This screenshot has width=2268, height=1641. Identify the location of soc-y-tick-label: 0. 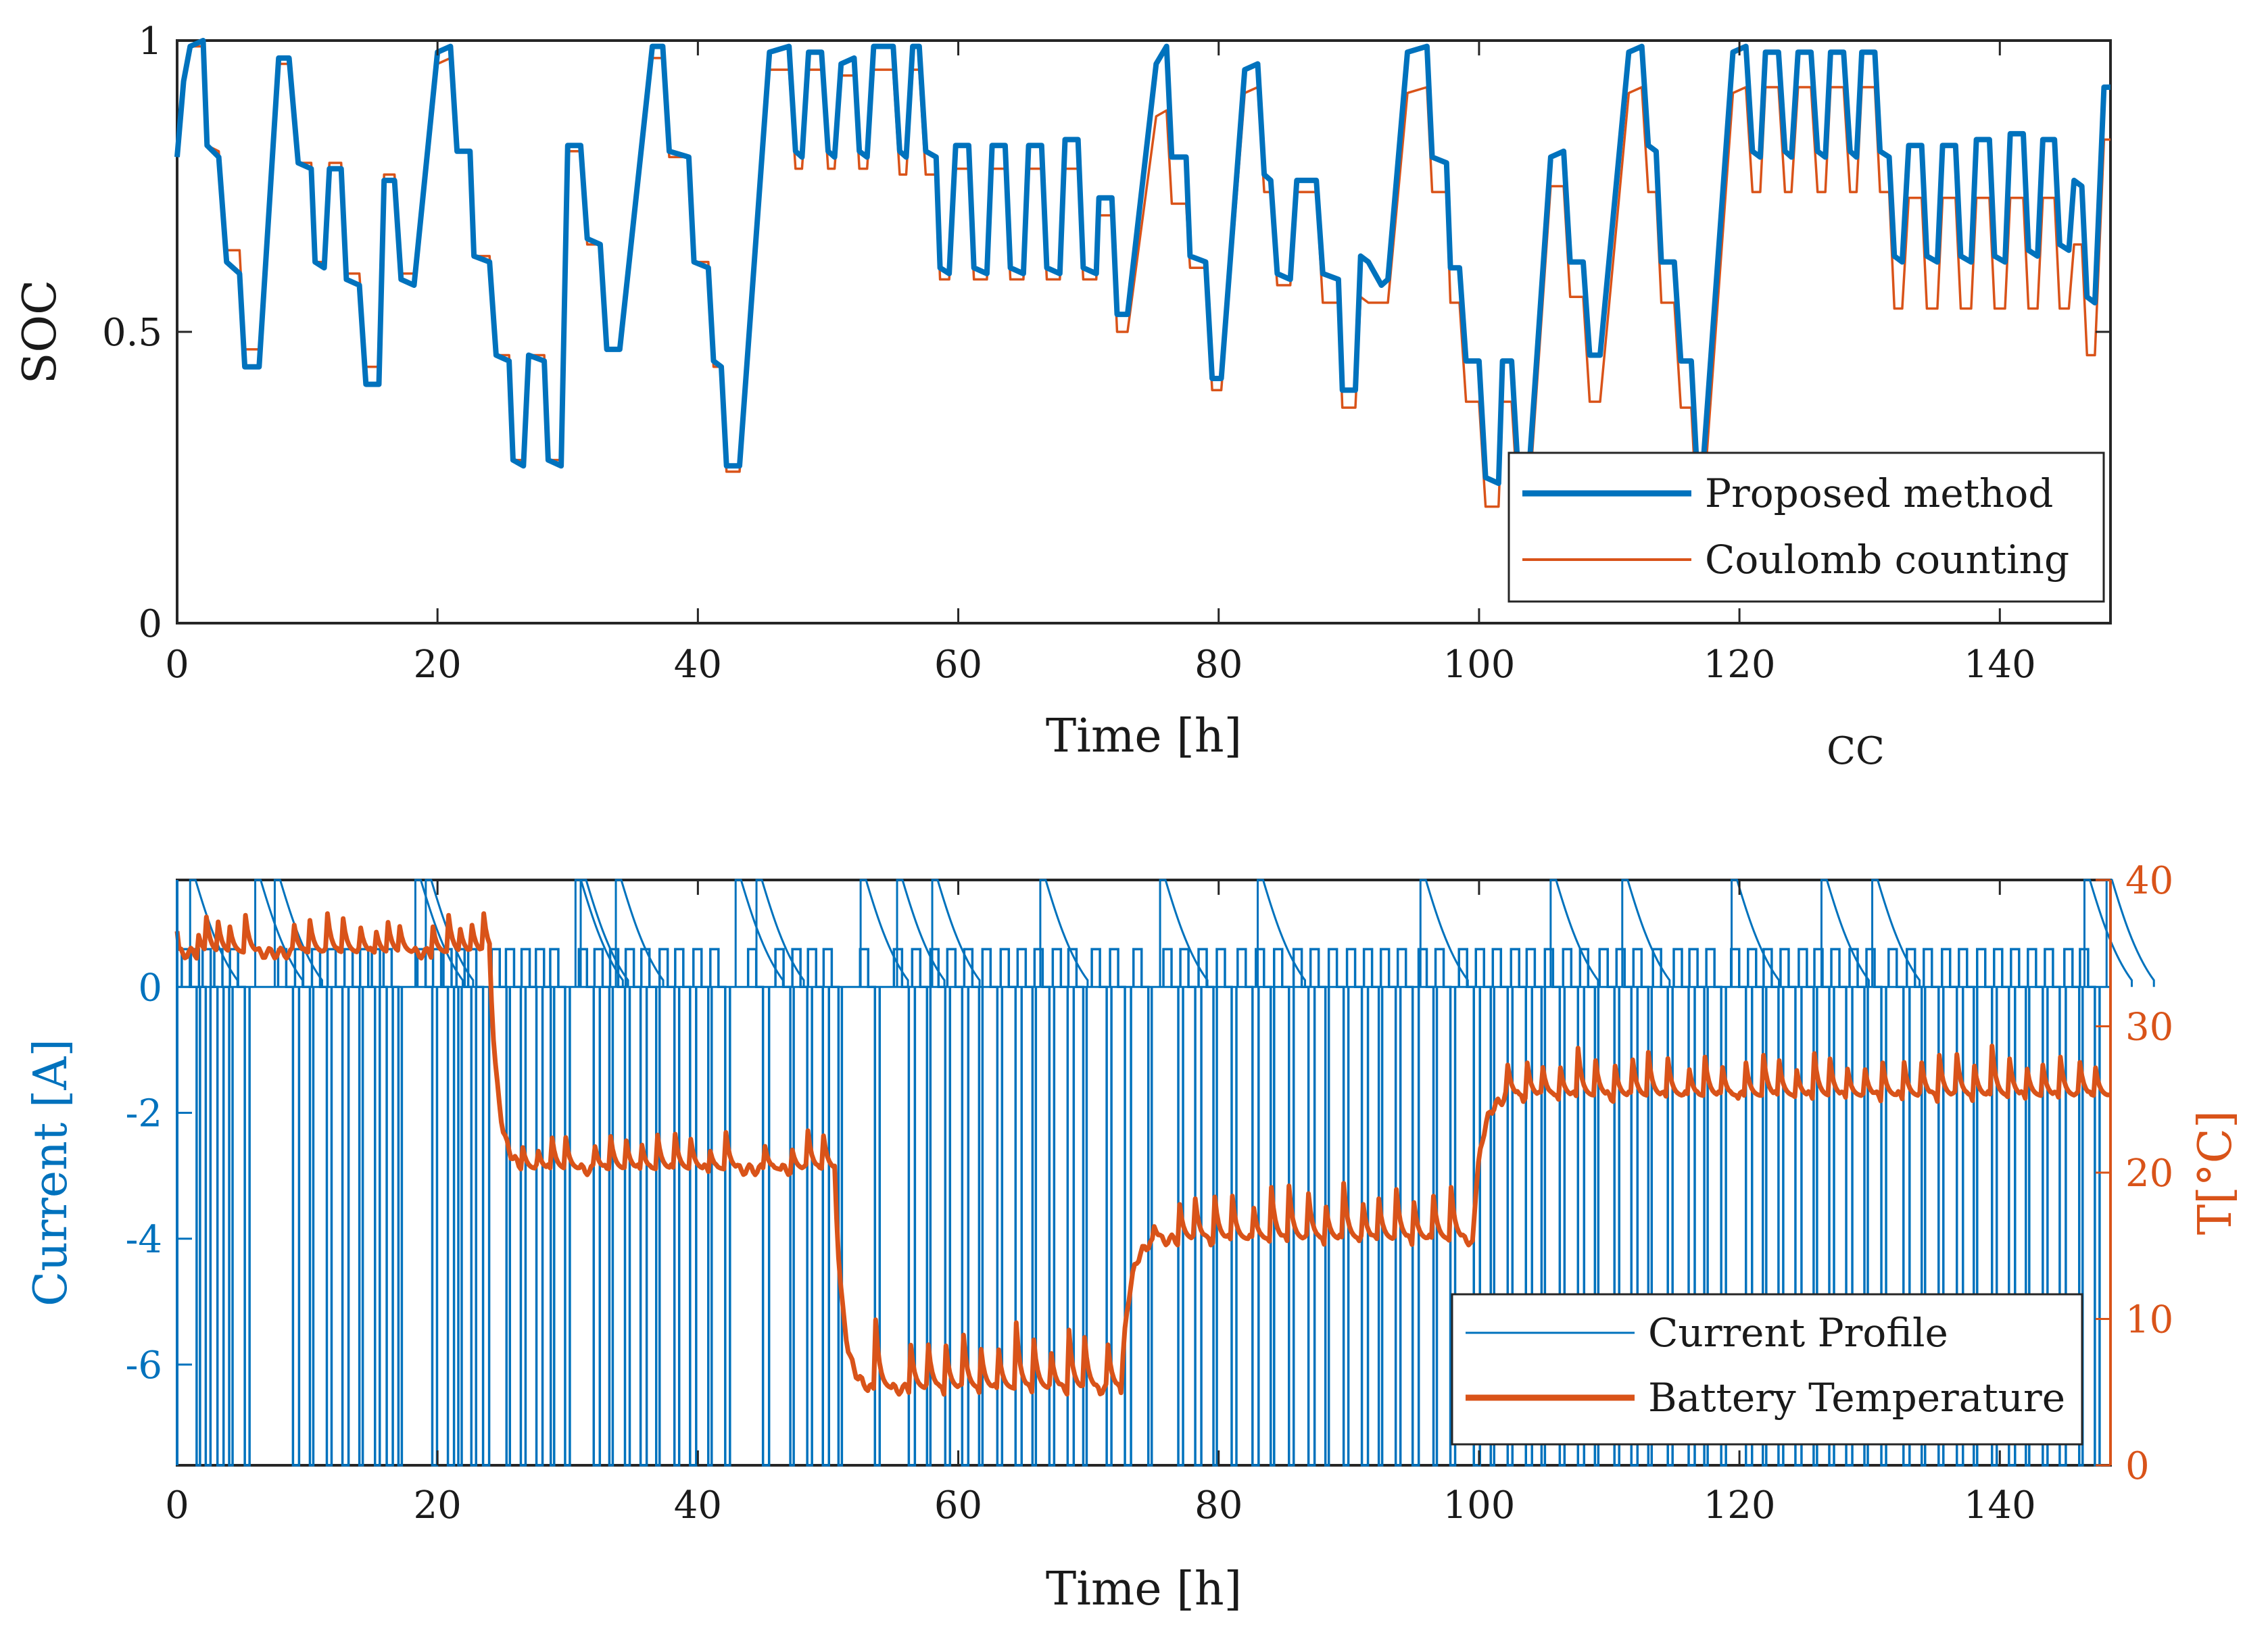
(150, 624).